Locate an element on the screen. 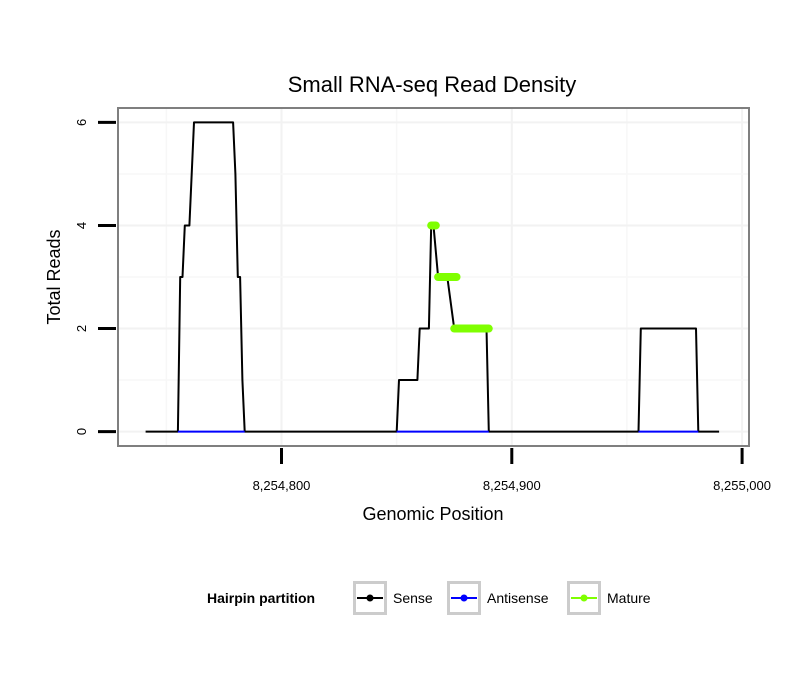  x-axis: 8,254,800 8,254,900 8,255,000 is located at coordinates (512, 470).